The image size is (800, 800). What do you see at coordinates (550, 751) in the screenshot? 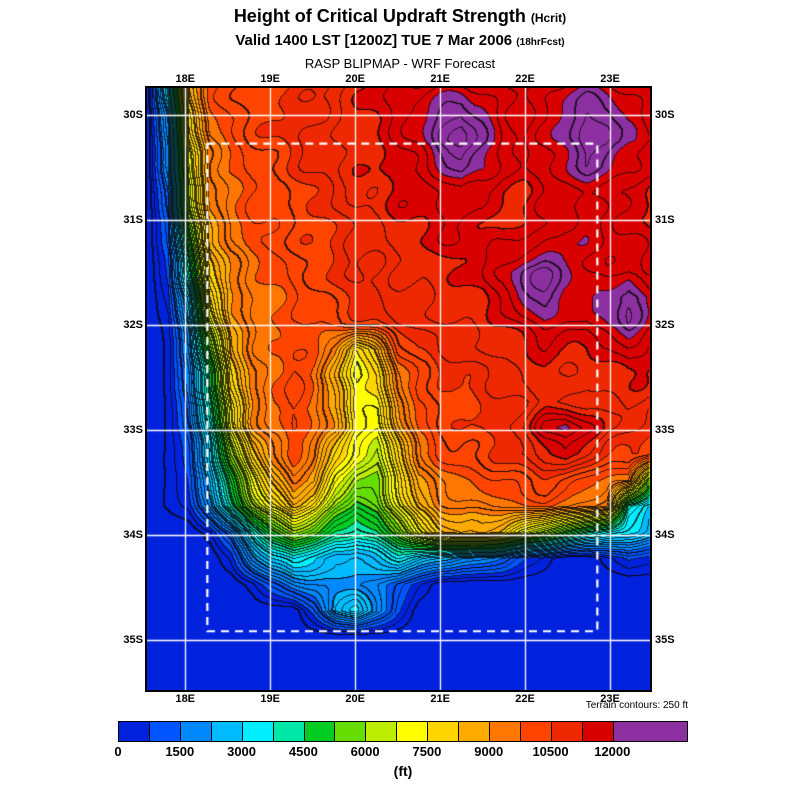
I see `colorbar-tick-label: 10500` at bounding box center [550, 751].